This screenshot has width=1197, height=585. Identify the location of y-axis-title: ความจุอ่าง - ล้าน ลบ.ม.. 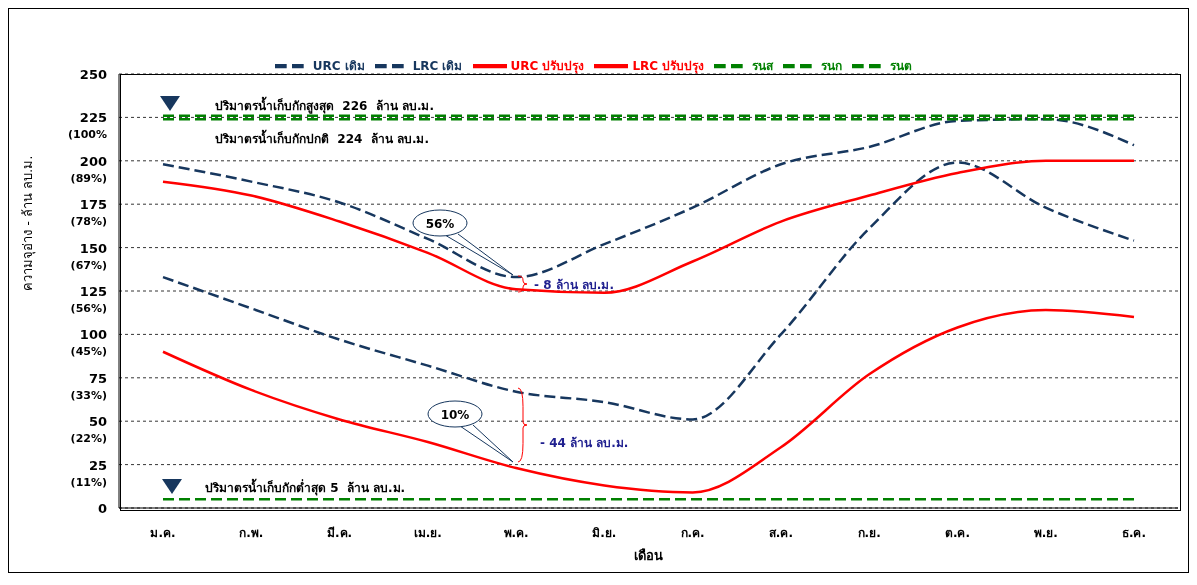
(27, 223).